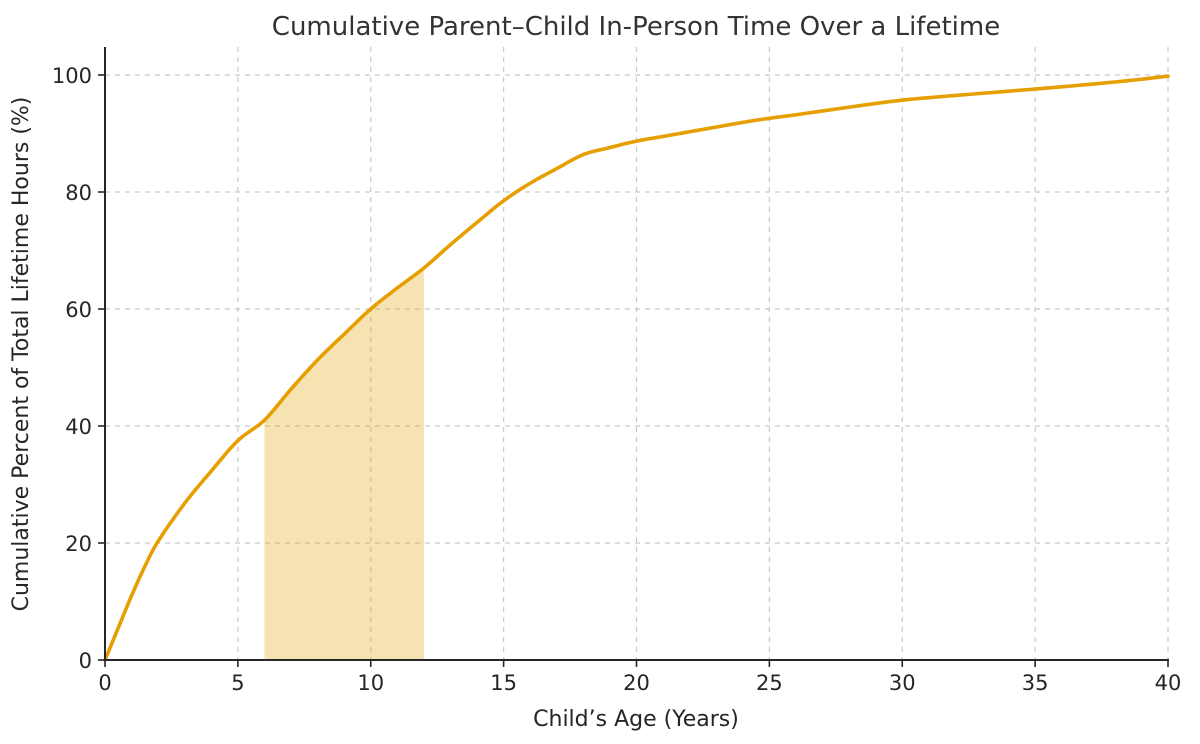 The image size is (1200, 744). I want to click on y-tick-label-80: 80, so click(78, 193).